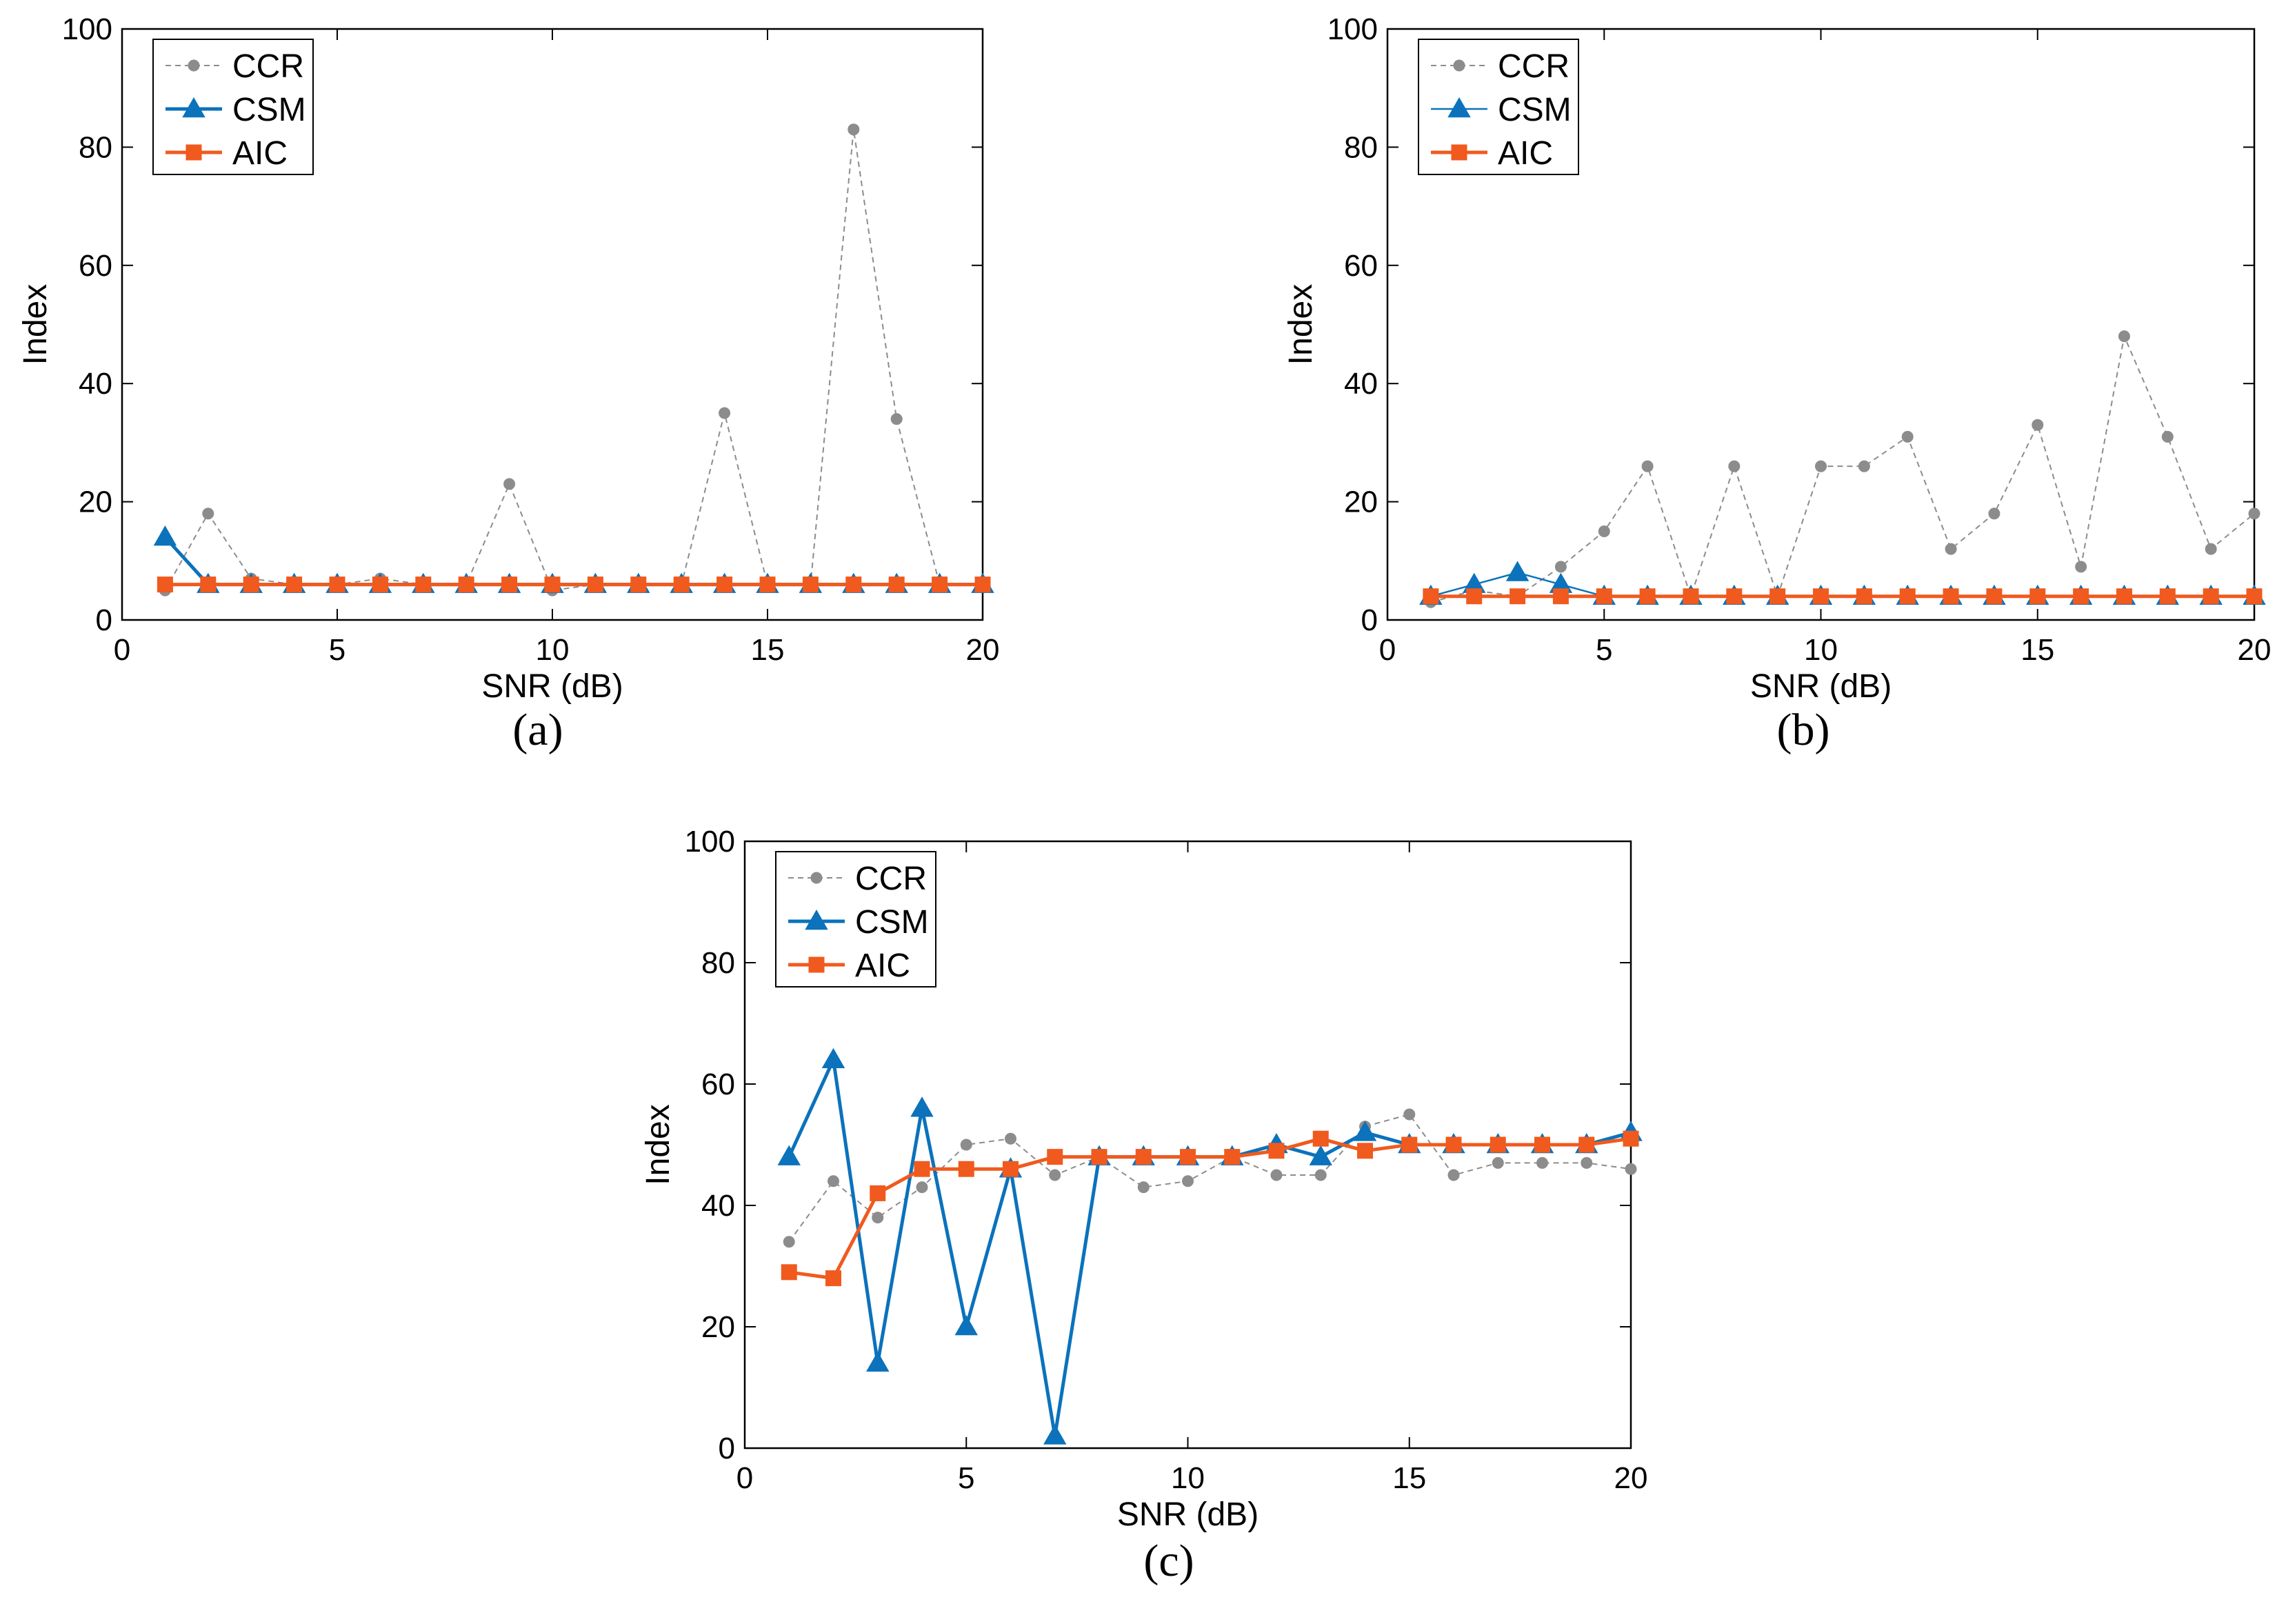  I want to click on legend-label-aic: AIC, so click(1525, 153).